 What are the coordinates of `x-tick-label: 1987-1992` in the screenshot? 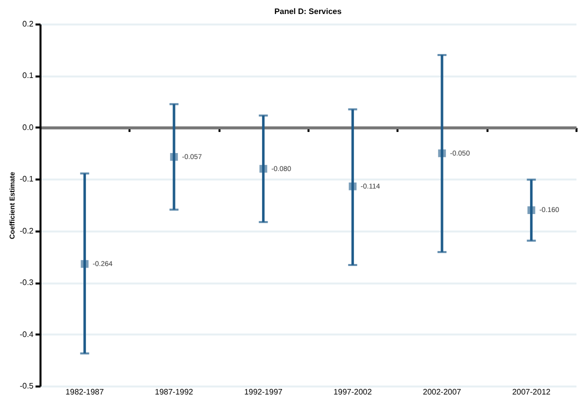 It's located at (174, 392).